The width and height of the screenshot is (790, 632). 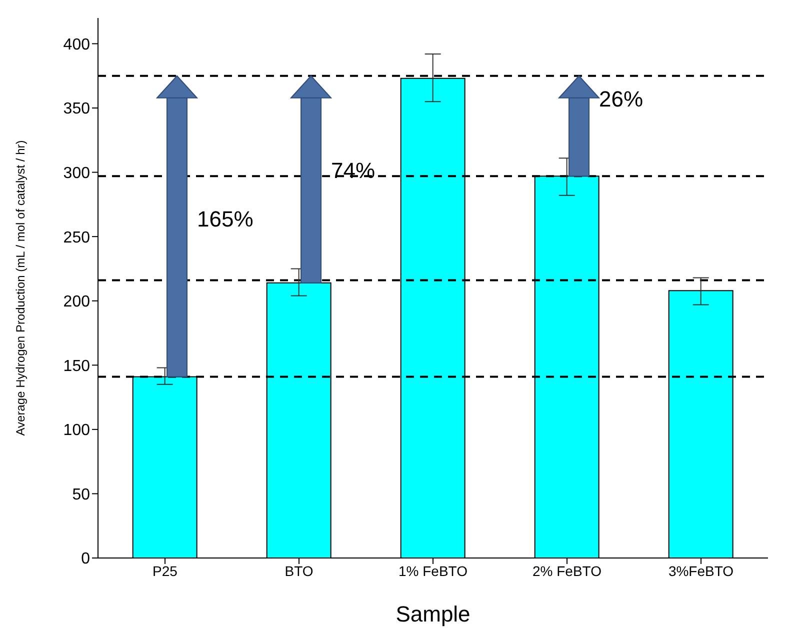 I want to click on y-tick-label: 350, so click(x=76, y=109).